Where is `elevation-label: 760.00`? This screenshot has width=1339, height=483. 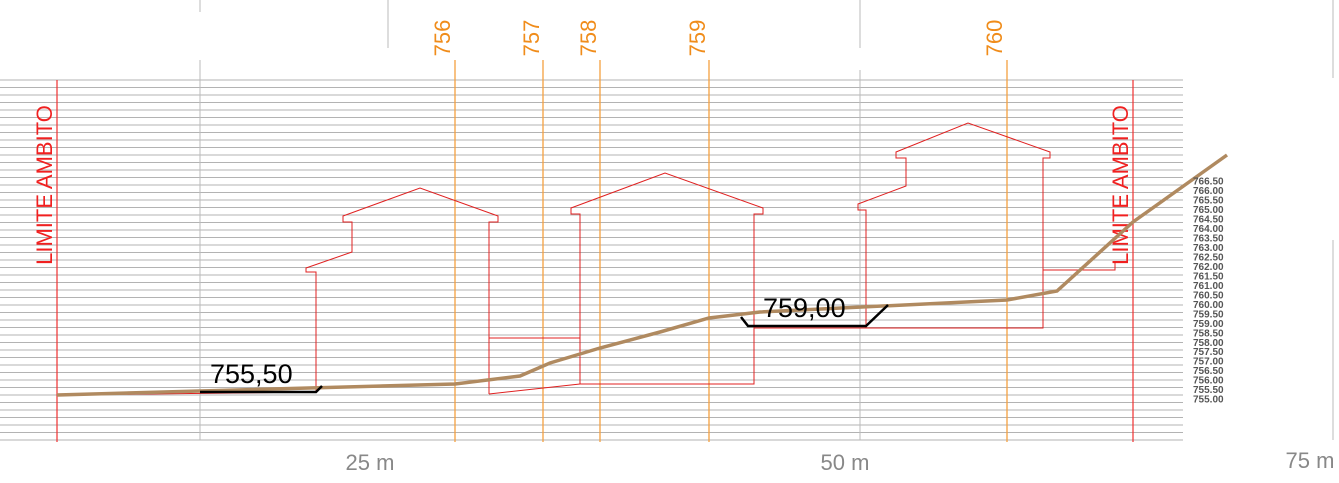 elevation-label: 760.00 is located at coordinates (1208, 305).